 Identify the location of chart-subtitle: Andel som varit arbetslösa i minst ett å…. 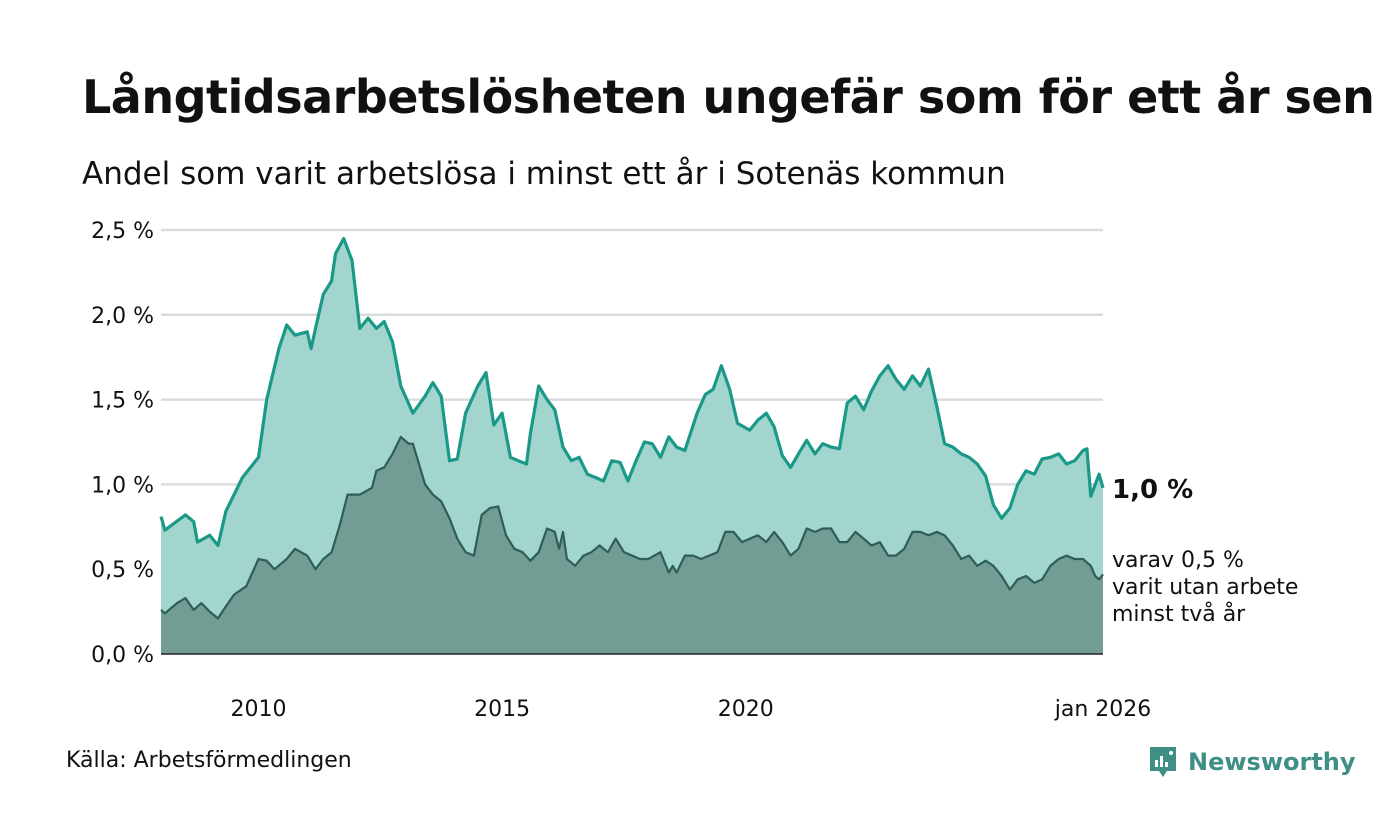
(544, 174).